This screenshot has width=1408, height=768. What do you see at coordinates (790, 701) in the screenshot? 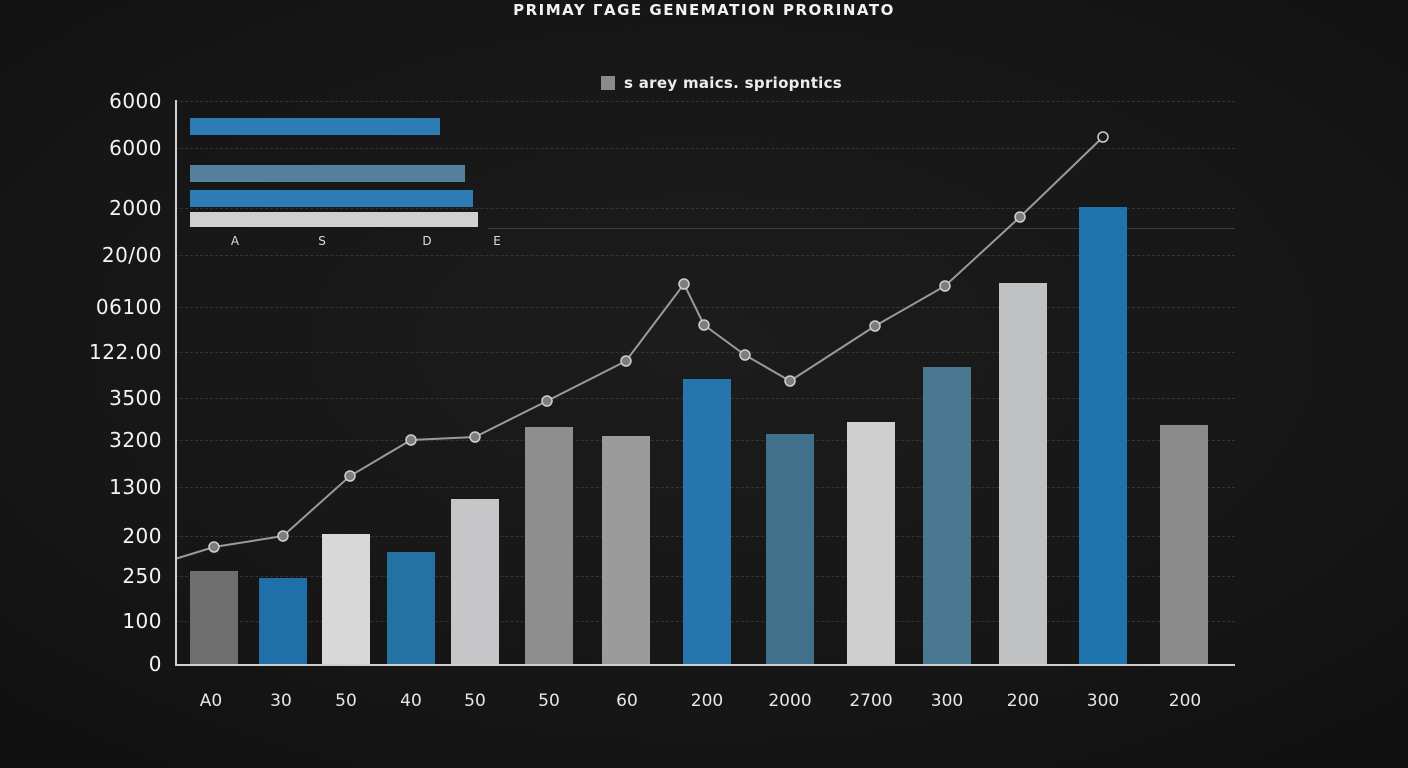
I see `x-tick-label: 2000` at bounding box center [790, 701].